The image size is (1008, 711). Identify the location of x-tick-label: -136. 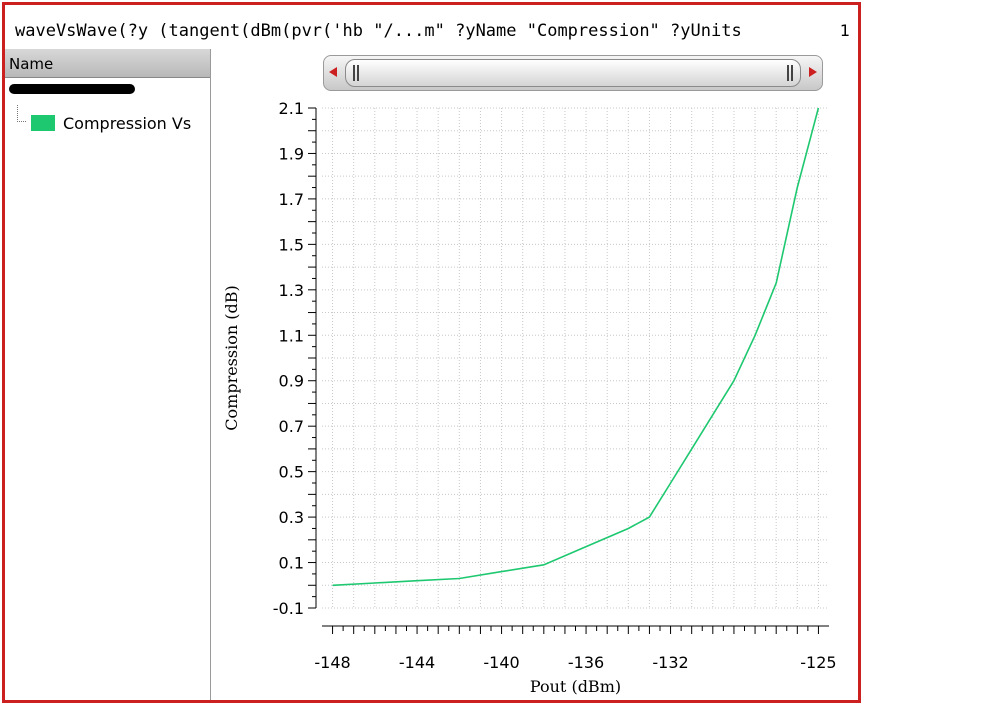
(586, 662).